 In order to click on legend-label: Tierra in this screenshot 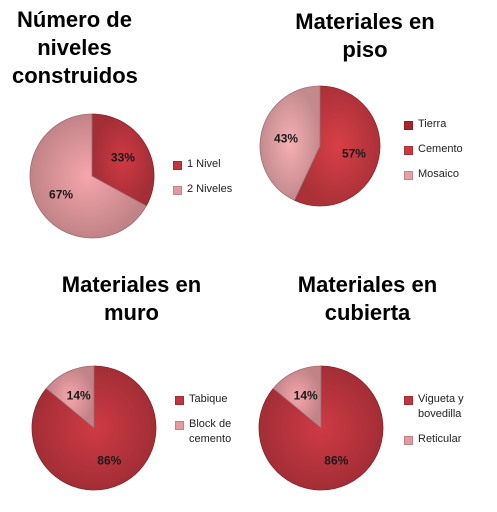, I will do `click(432, 124)`.